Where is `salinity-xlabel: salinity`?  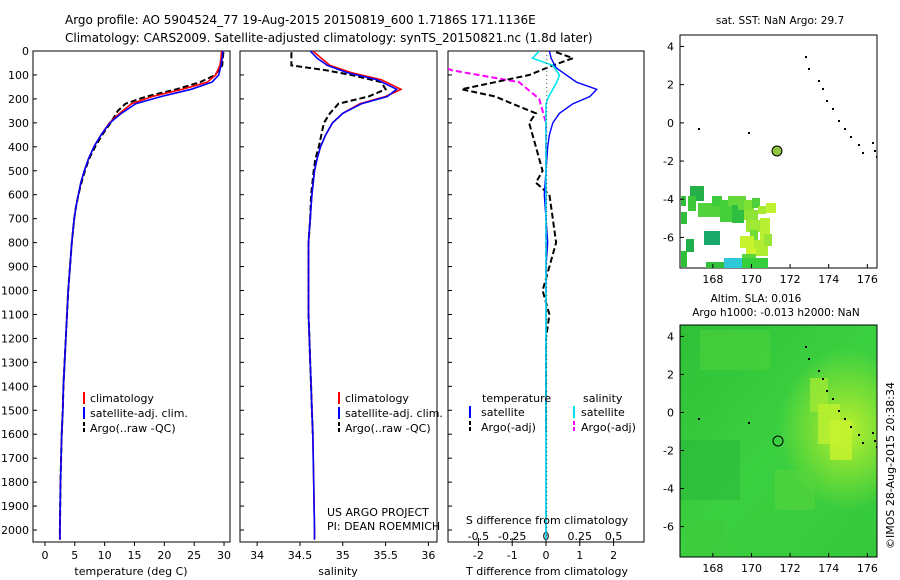
salinity-xlabel: salinity is located at coordinates (338, 571).